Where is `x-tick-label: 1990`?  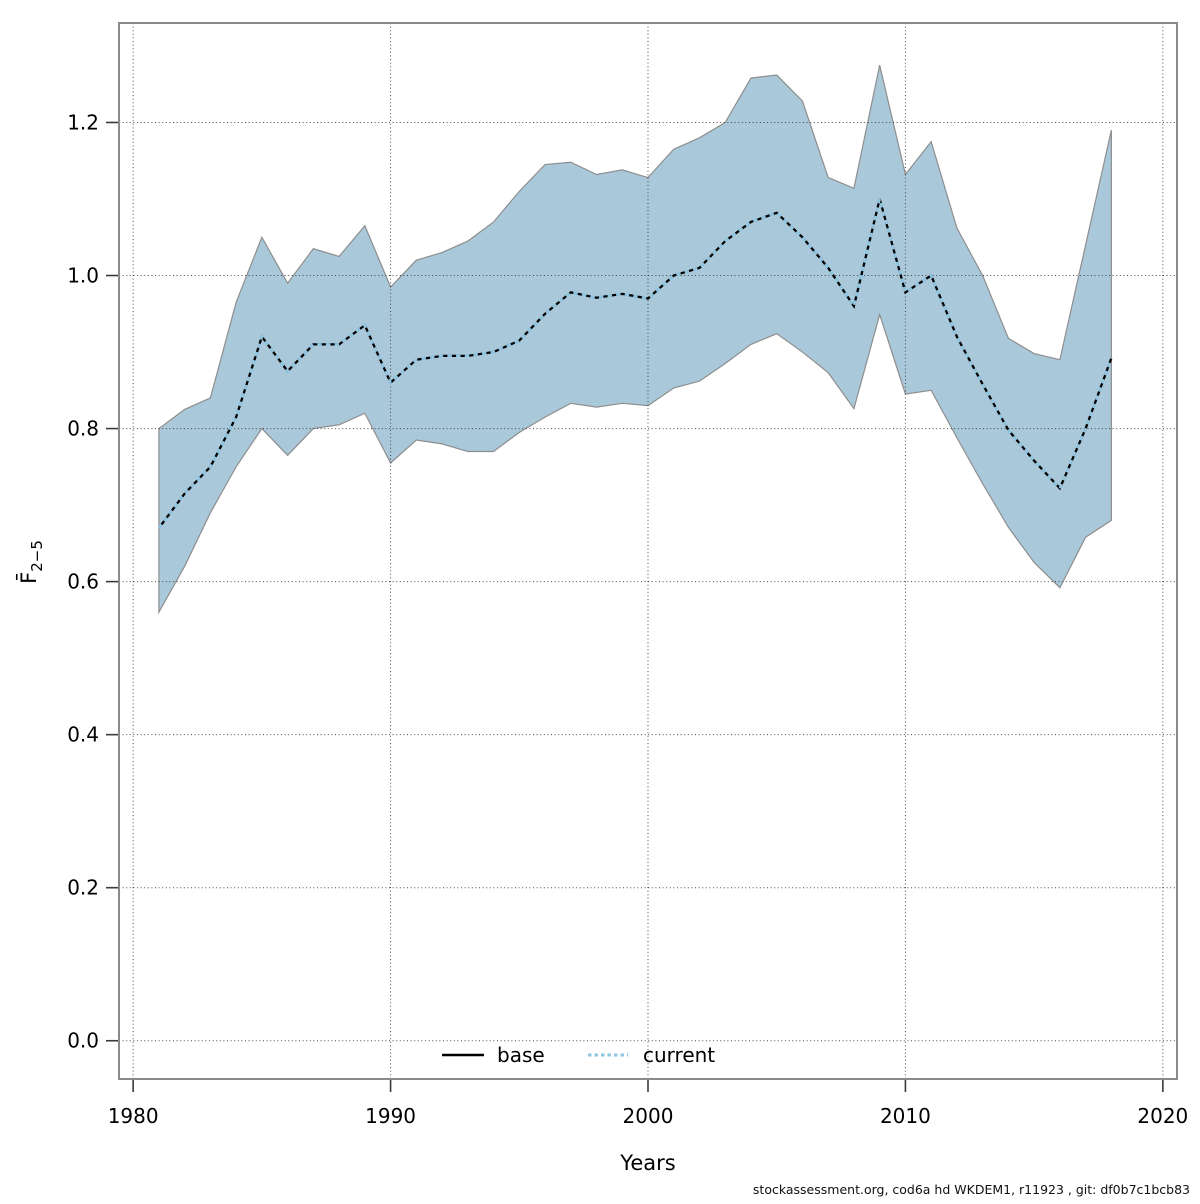
x-tick-label: 1990 is located at coordinates (390, 1116).